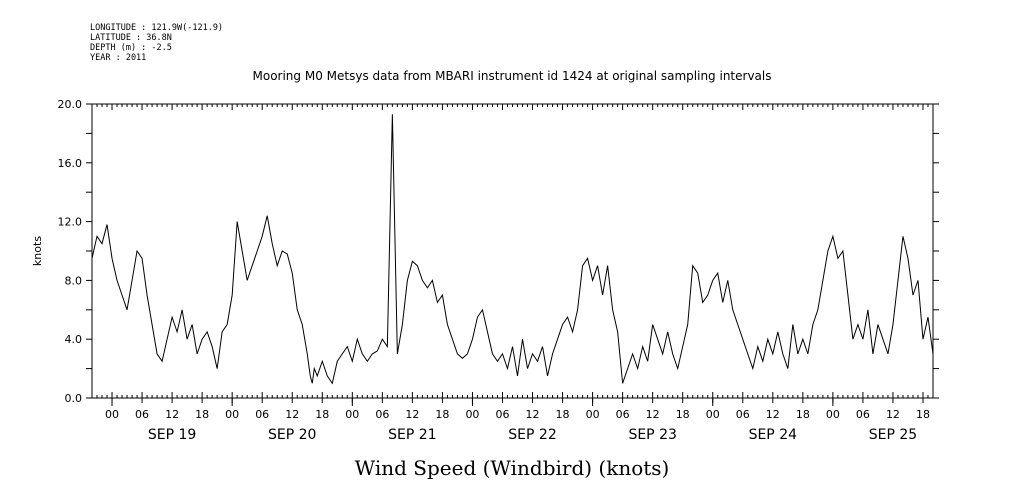 Image resolution: width=1009 pixels, height=504 pixels. Describe the element at coordinates (292, 435) in the screenshot. I see `day-label: SEP 20` at that location.